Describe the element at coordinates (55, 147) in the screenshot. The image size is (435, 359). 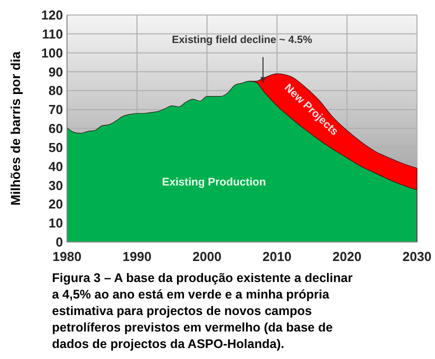
I see `y-tick-label: 50` at that location.